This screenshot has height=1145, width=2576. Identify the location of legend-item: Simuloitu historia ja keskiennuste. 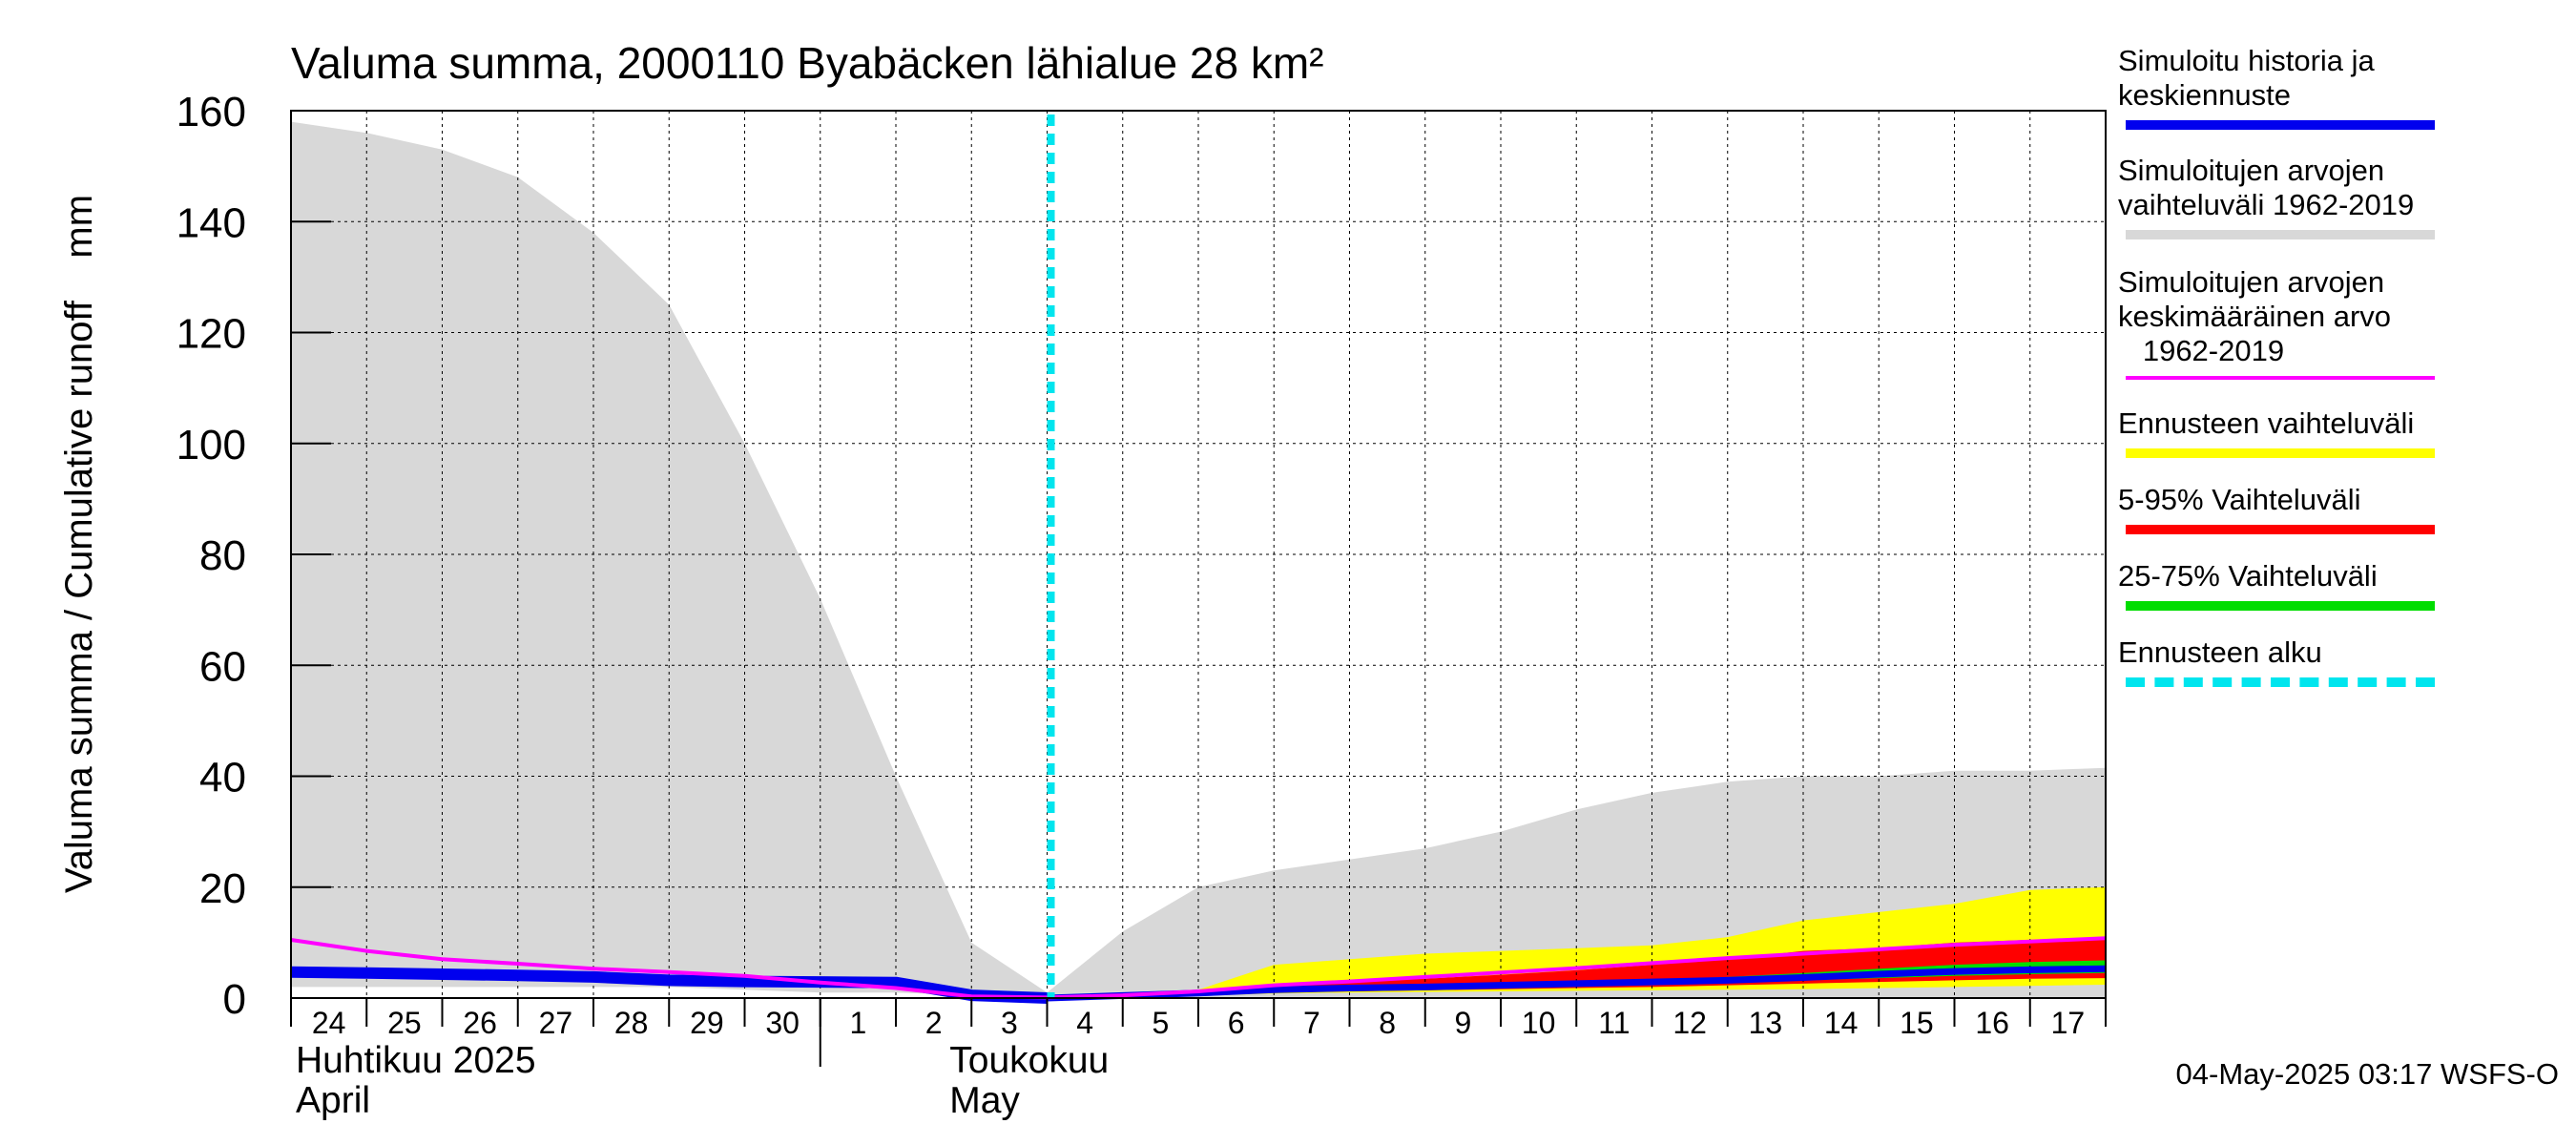
(2342, 87).